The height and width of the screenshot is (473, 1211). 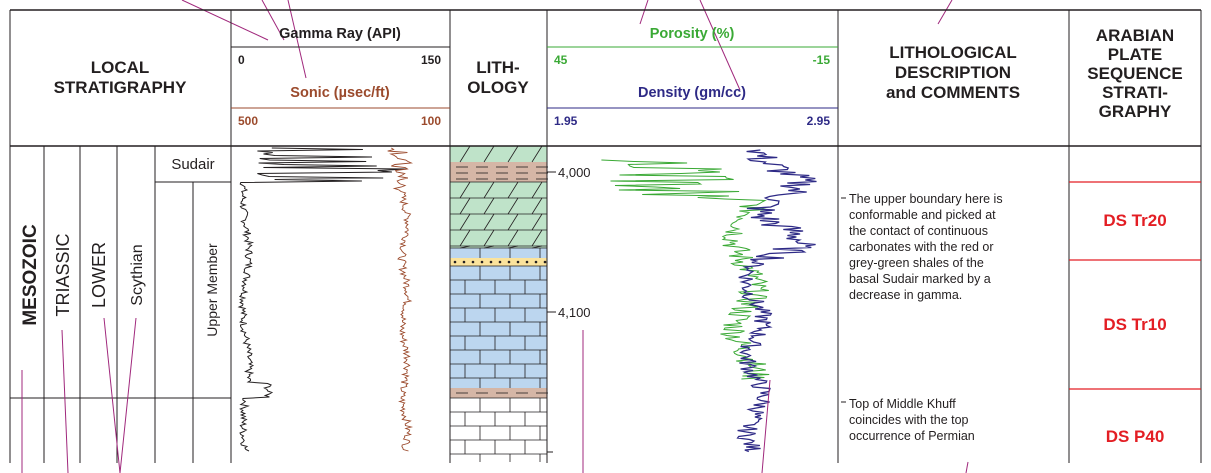 What do you see at coordinates (1134, 220) in the screenshot?
I see `sequence-ds-tr20: DS Tr20` at bounding box center [1134, 220].